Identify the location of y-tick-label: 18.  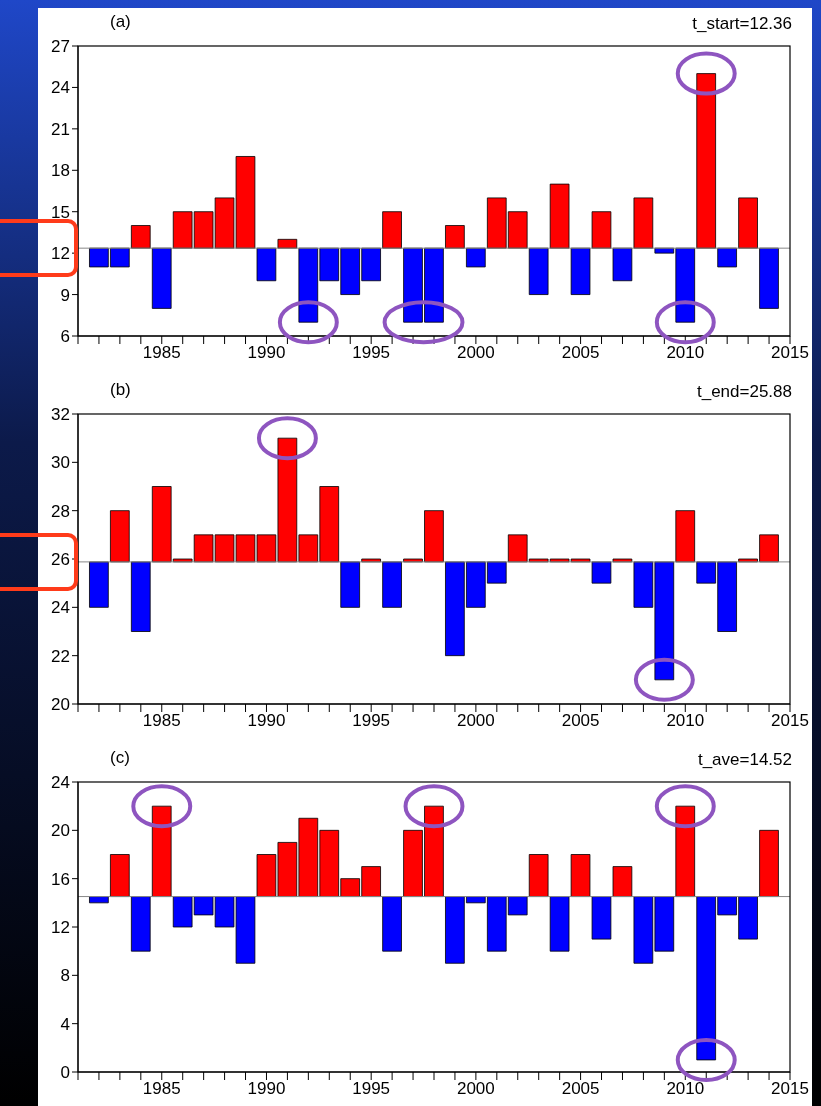
(60, 171).